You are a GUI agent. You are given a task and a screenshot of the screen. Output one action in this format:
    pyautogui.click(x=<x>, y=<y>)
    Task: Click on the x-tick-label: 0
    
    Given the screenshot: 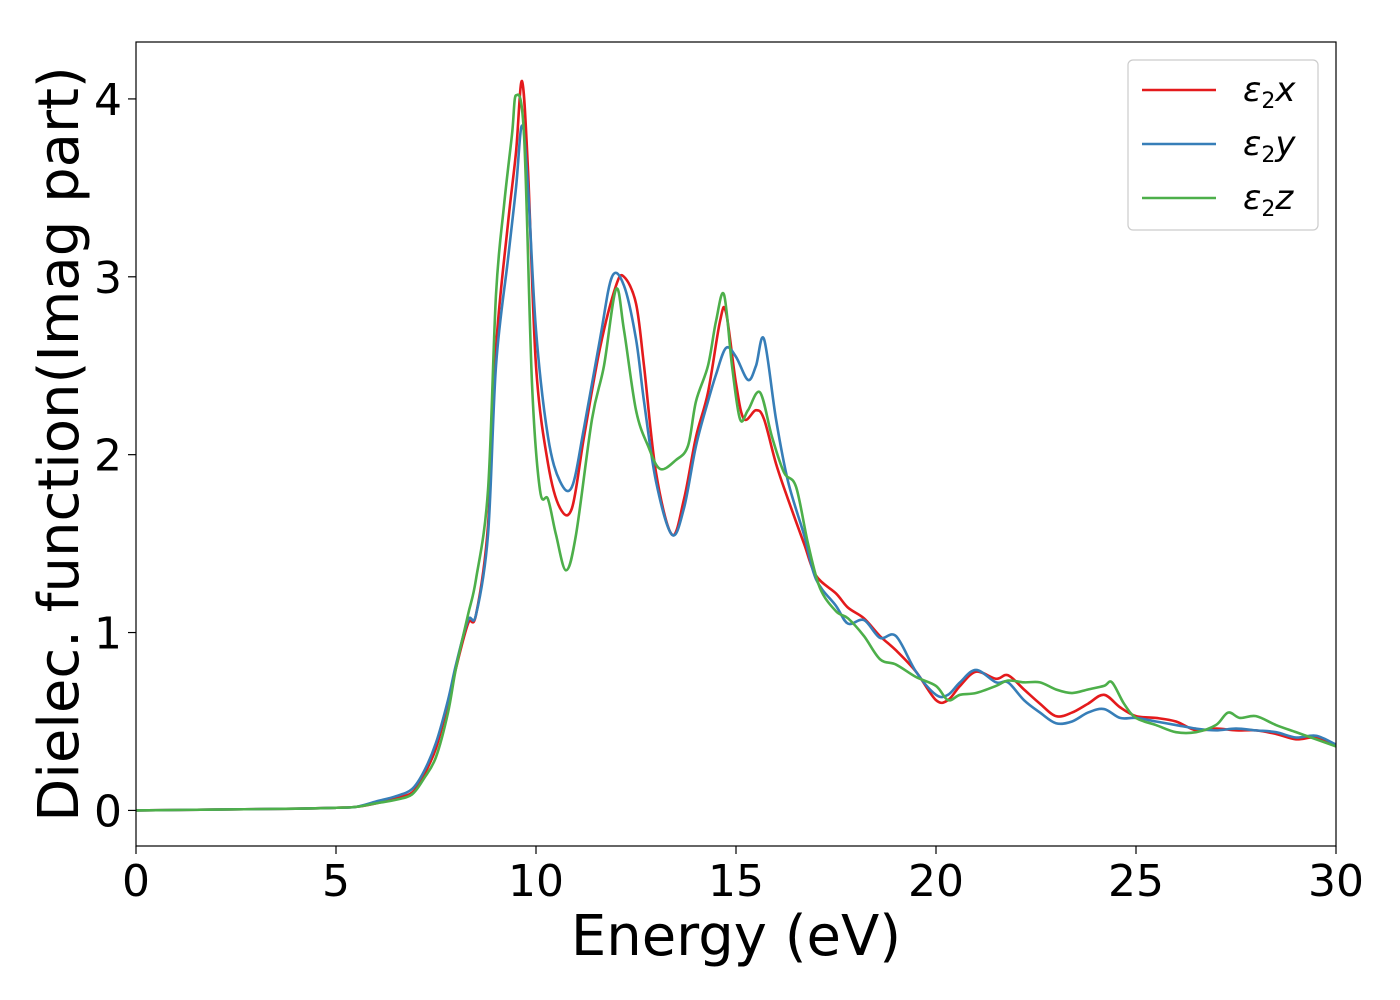 What is the action you would take?
    pyautogui.click(x=136, y=881)
    